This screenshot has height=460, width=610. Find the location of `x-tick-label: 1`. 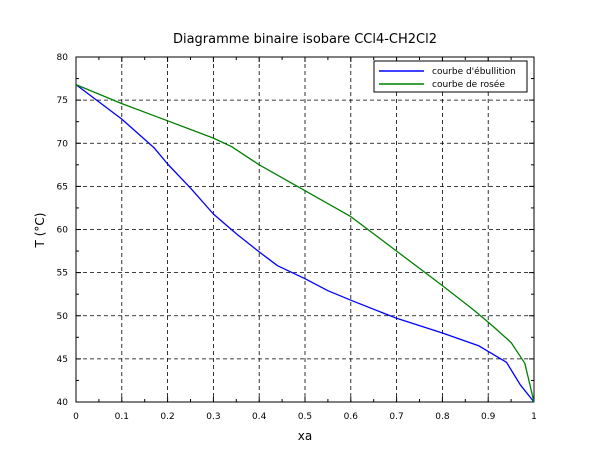

x-tick-label: 1 is located at coordinates (534, 417).